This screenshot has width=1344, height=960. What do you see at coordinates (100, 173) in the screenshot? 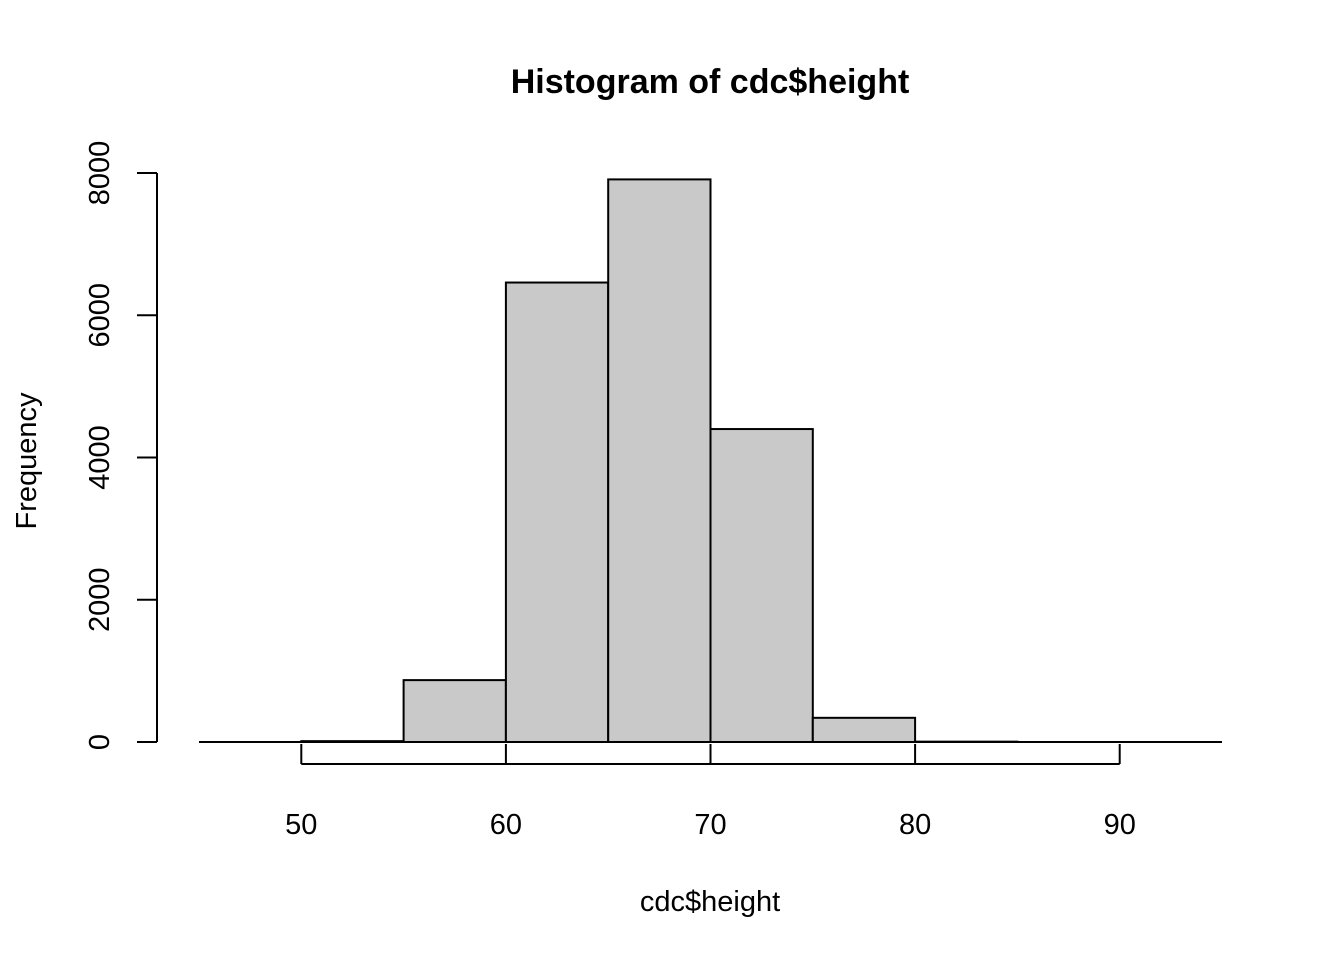
I see `y-tick-label-8000: 8000` at bounding box center [100, 173].